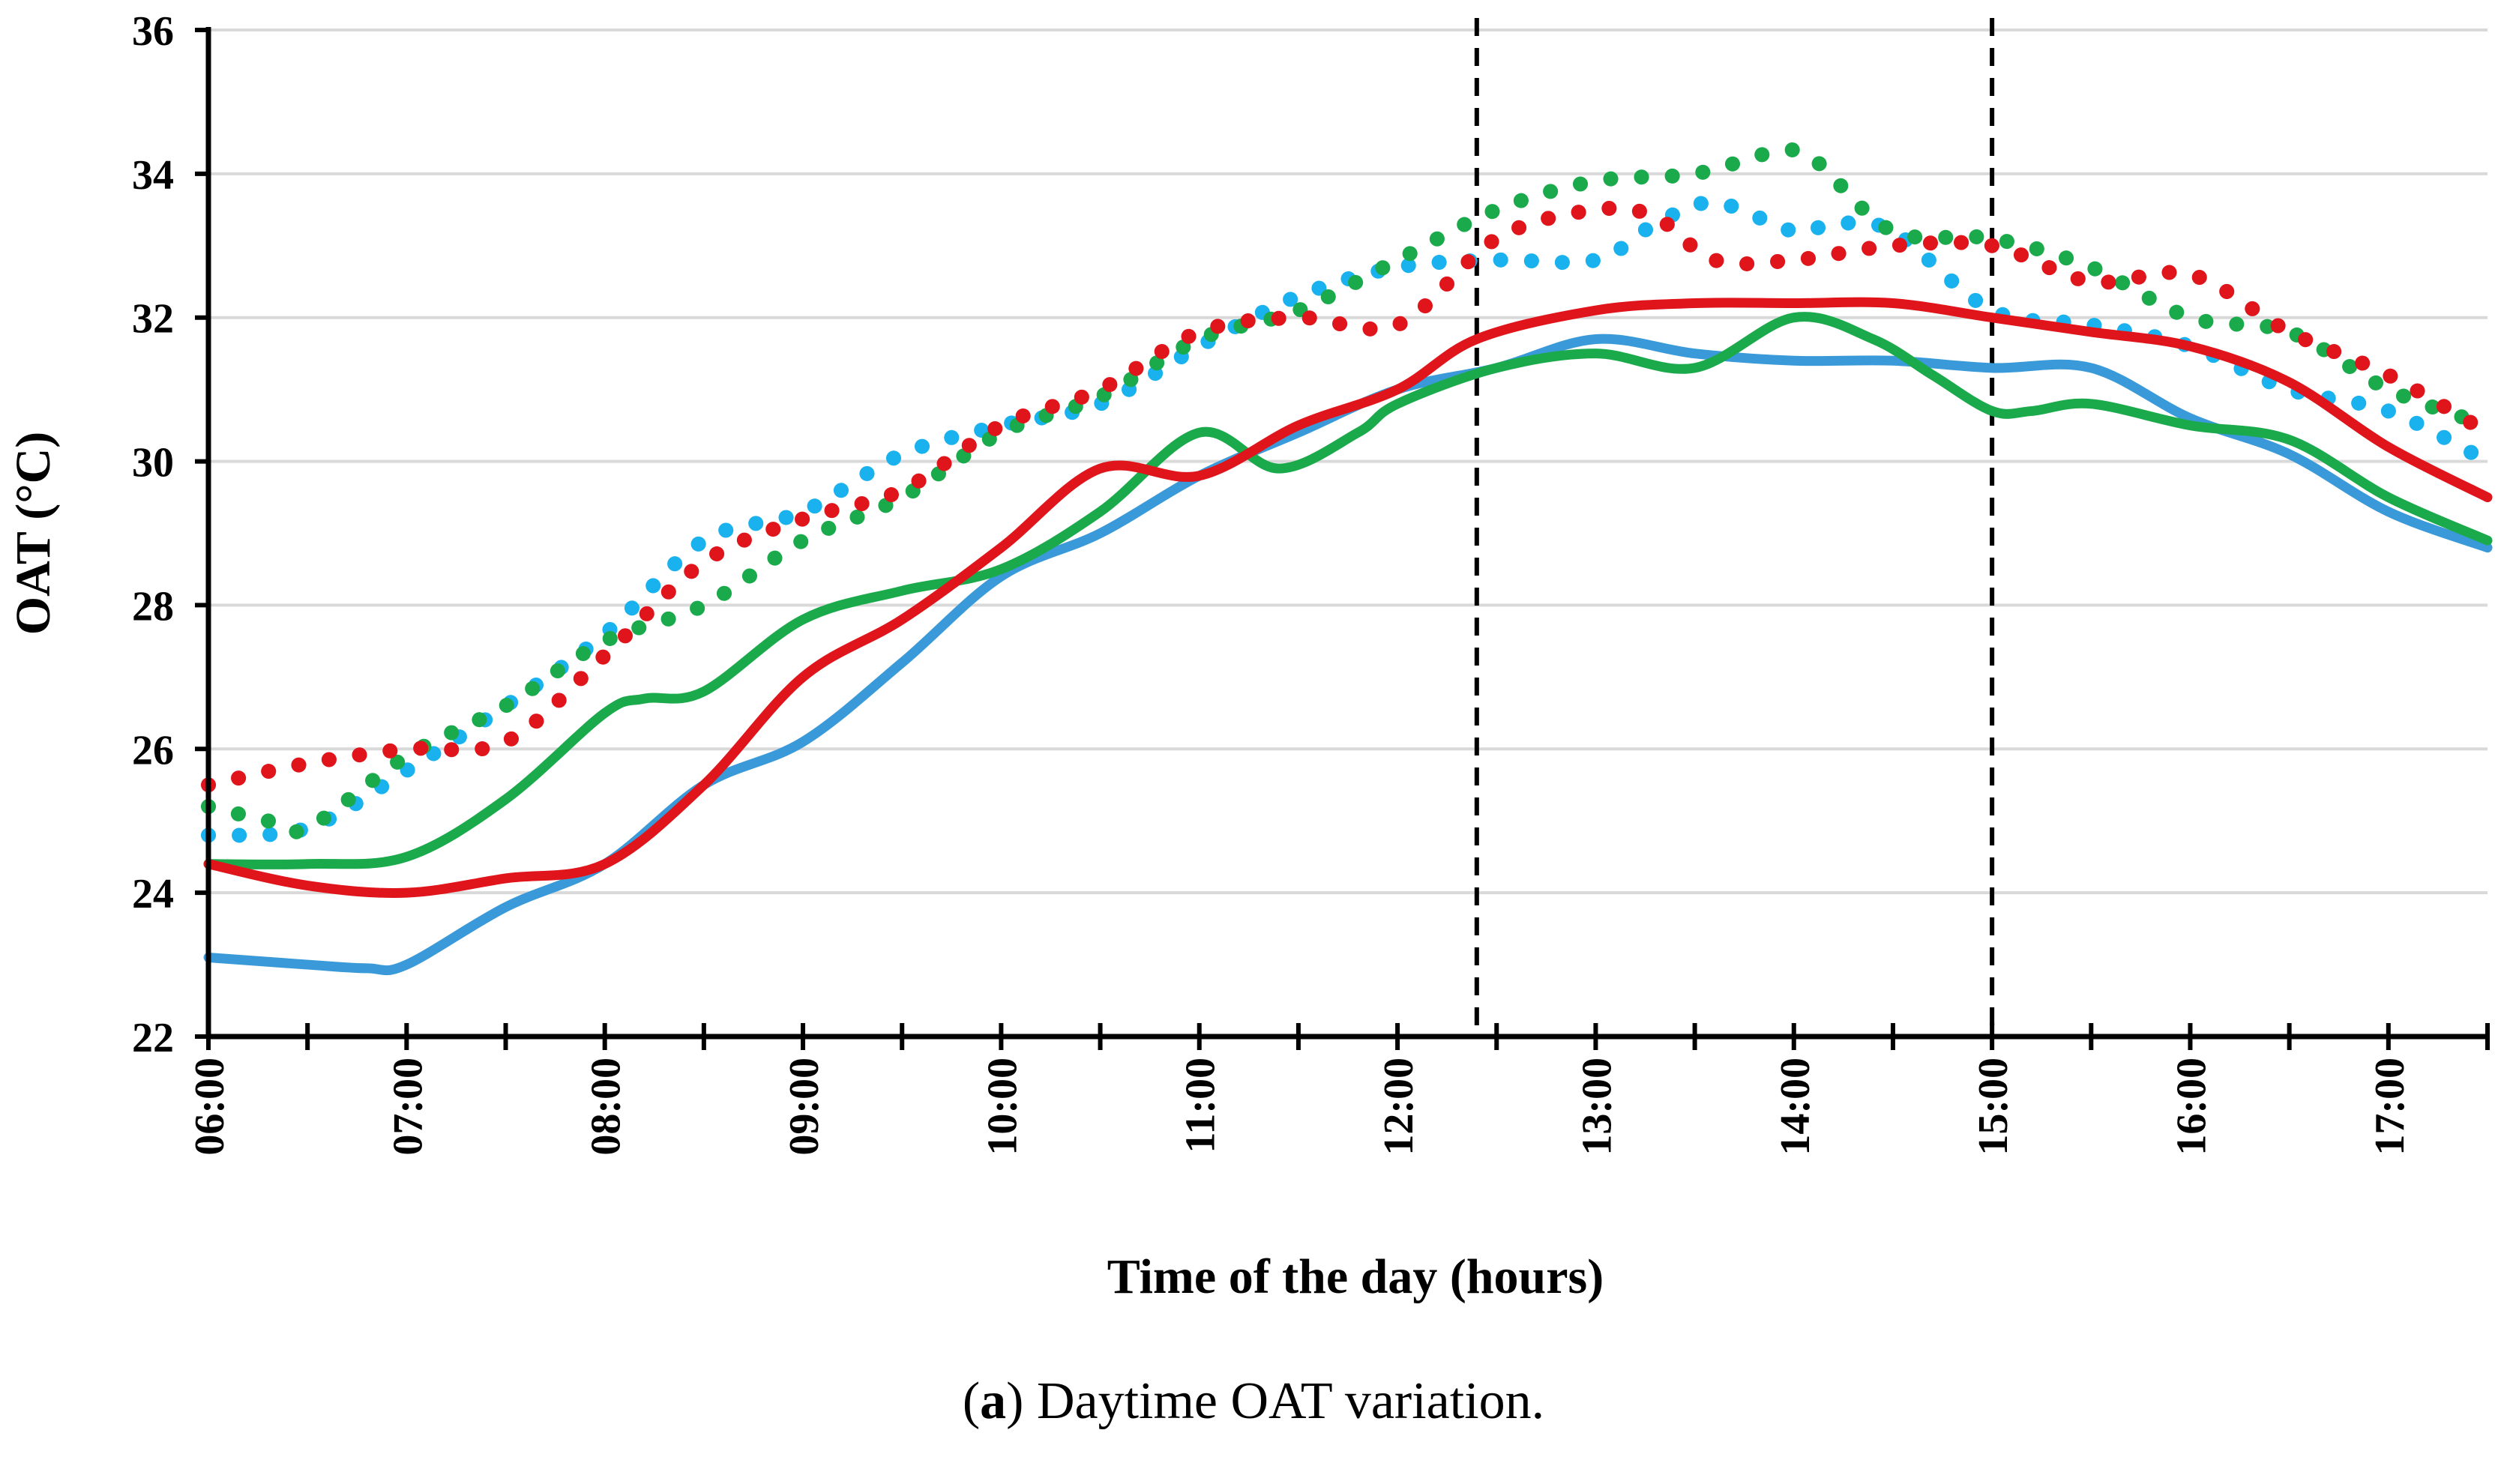 This screenshot has width=2507, height=1484. What do you see at coordinates (153, 463) in the screenshot?
I see `y-tick-label-30: 30` at bounding box center [153, 463].